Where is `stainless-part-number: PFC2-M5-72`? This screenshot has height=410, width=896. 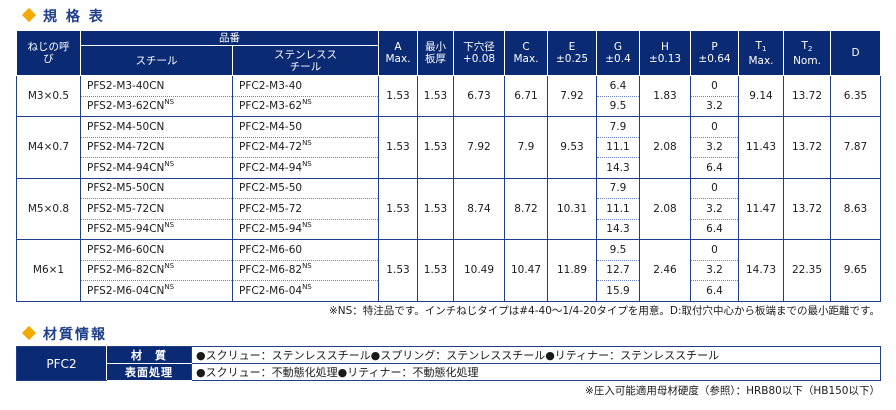 stainless-part-number: PFC2-M5-72 is located at coordinates (305, 209).